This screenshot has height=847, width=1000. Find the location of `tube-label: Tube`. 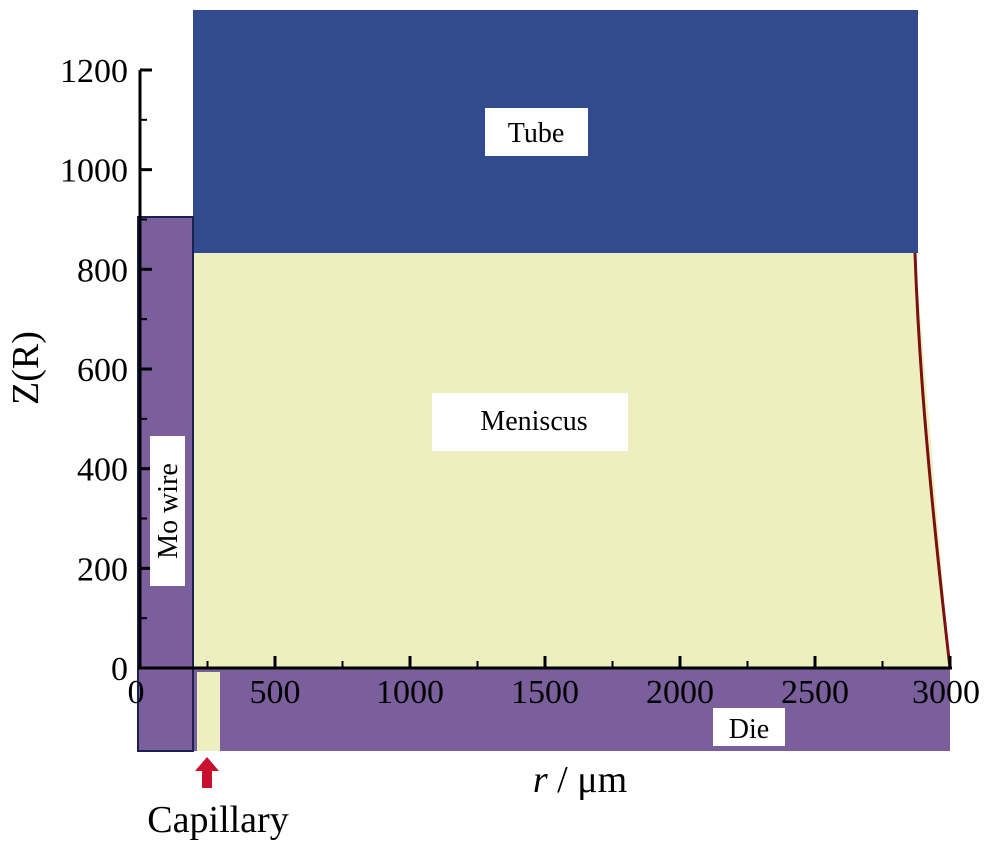

tube-label: Tube is located at coordinates (536, 133).